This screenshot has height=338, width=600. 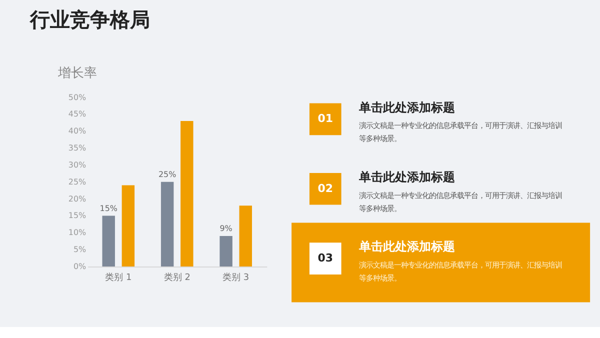 I want to click on y-tick-label: 25%, so click(x=77, y=181).